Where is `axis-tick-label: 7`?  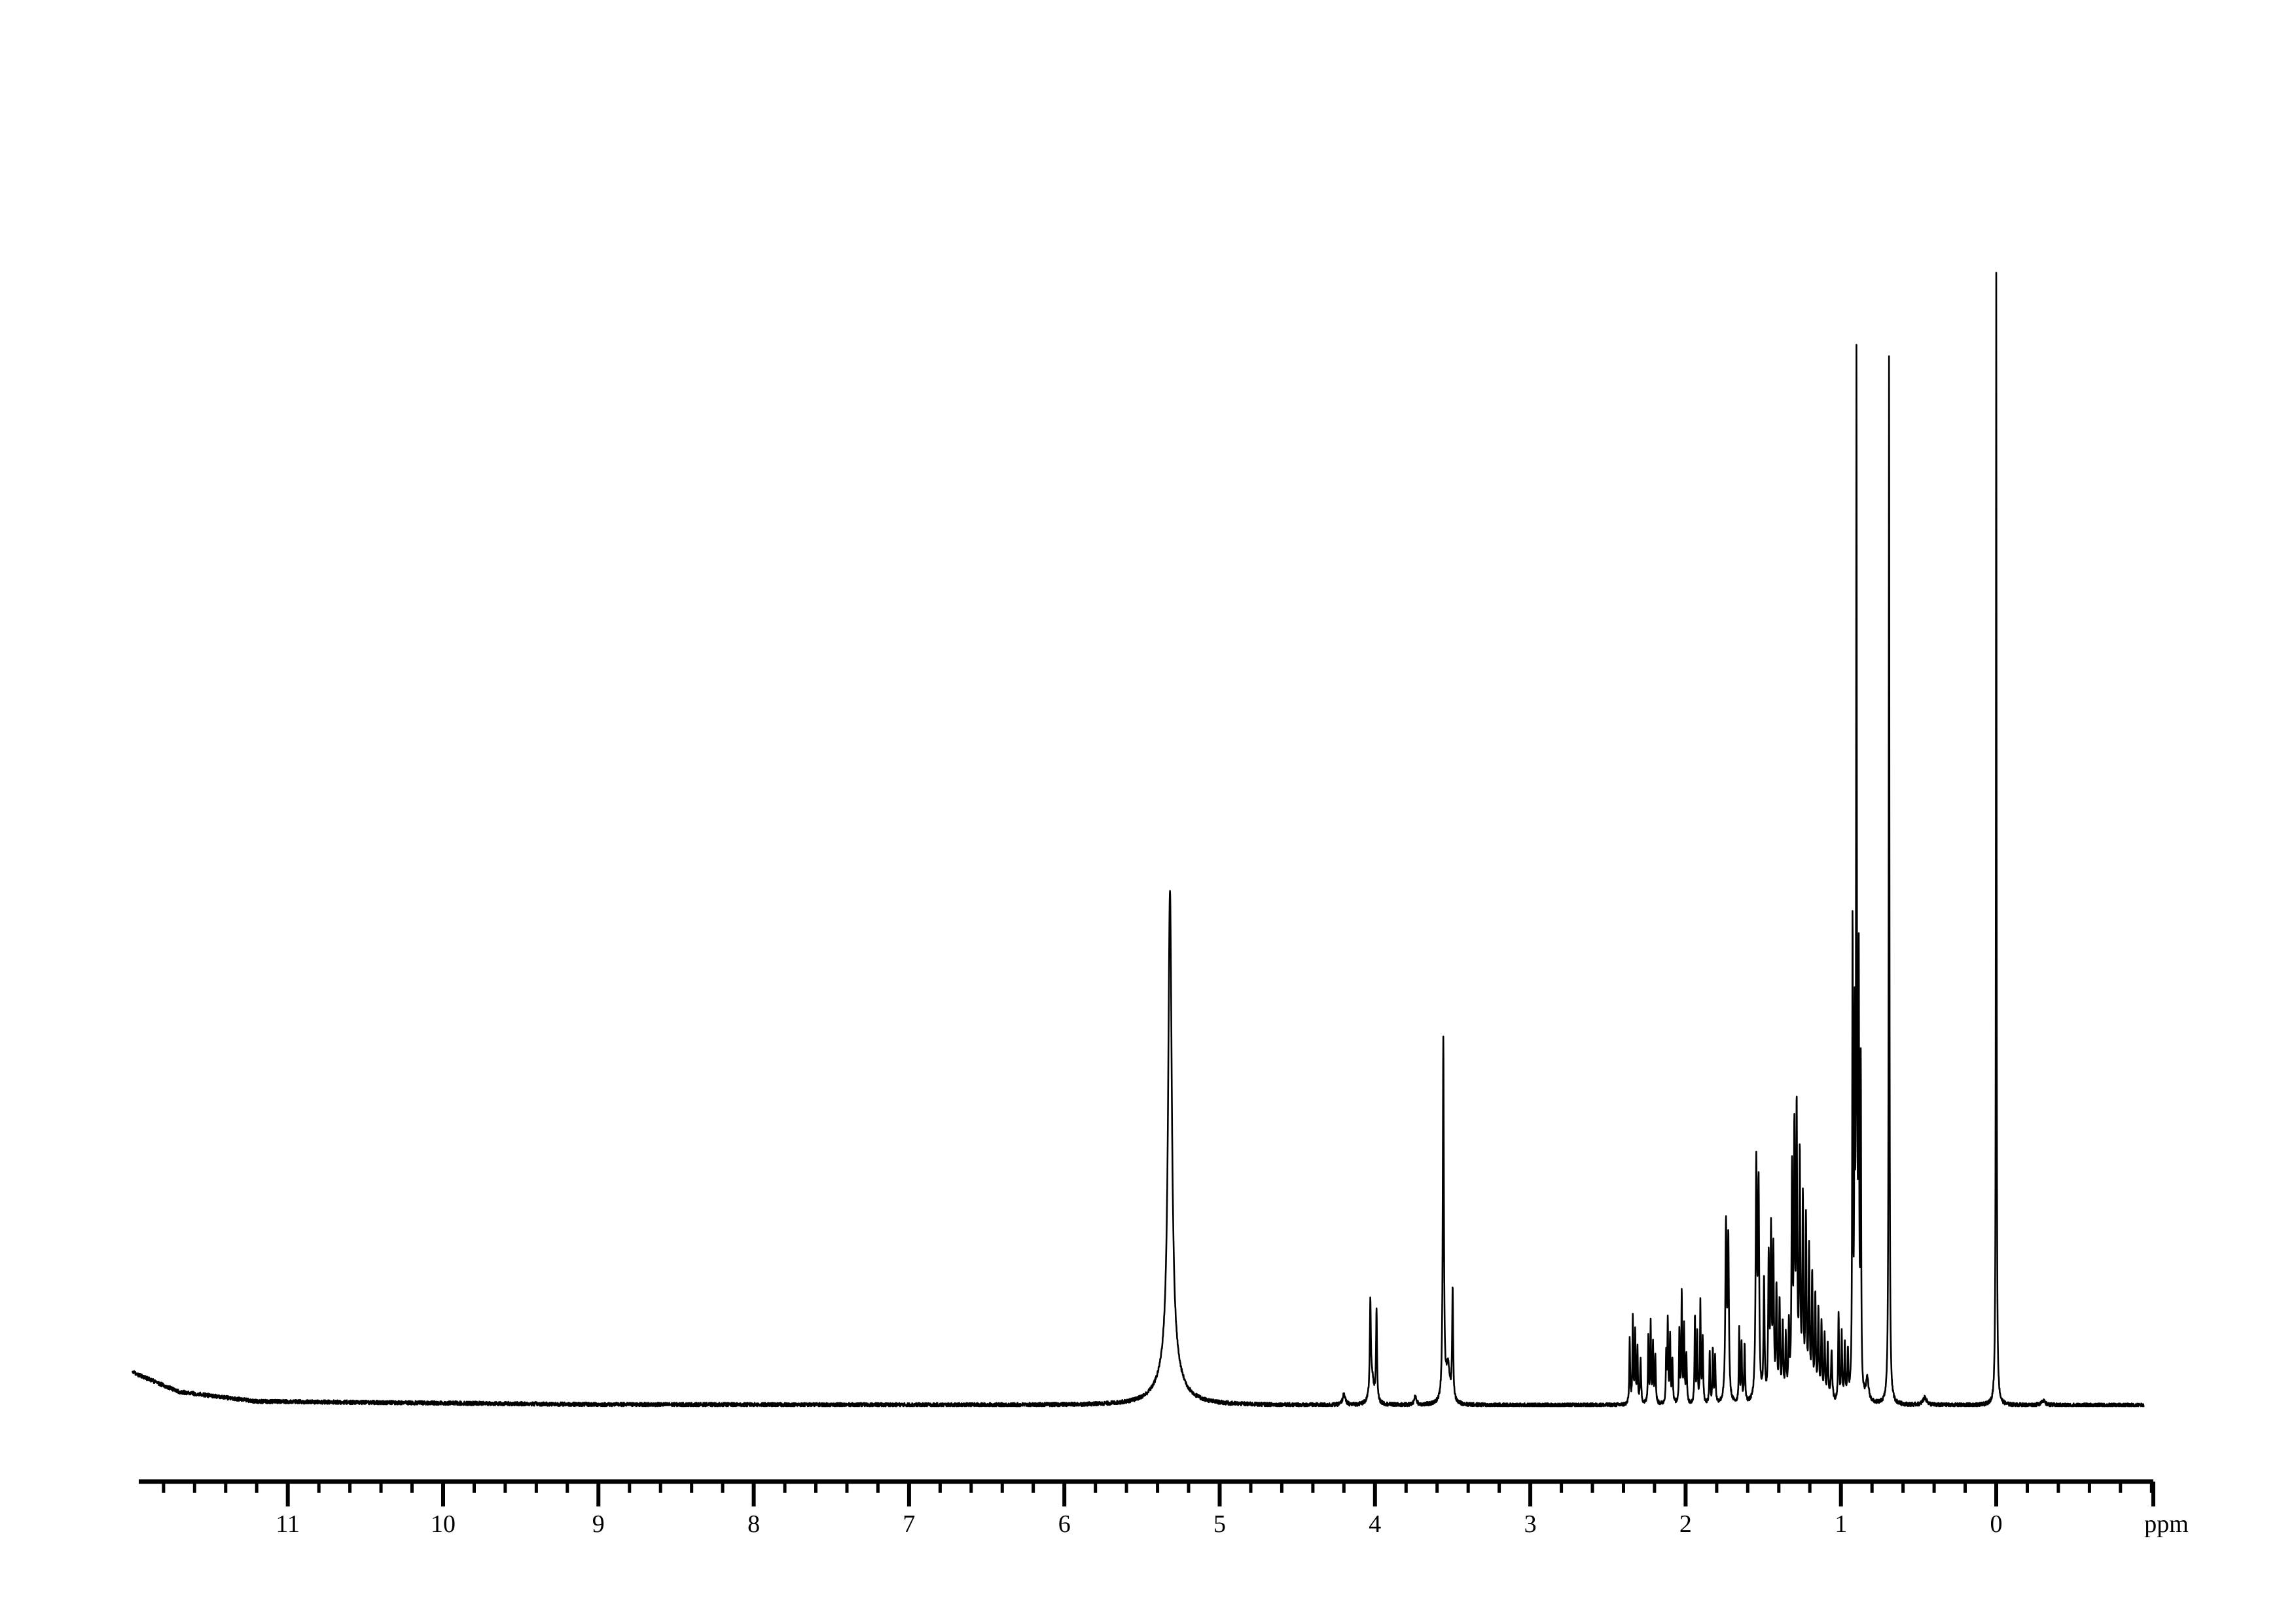
axis-tick-label: 7 is located at coordinates (909, 1524).